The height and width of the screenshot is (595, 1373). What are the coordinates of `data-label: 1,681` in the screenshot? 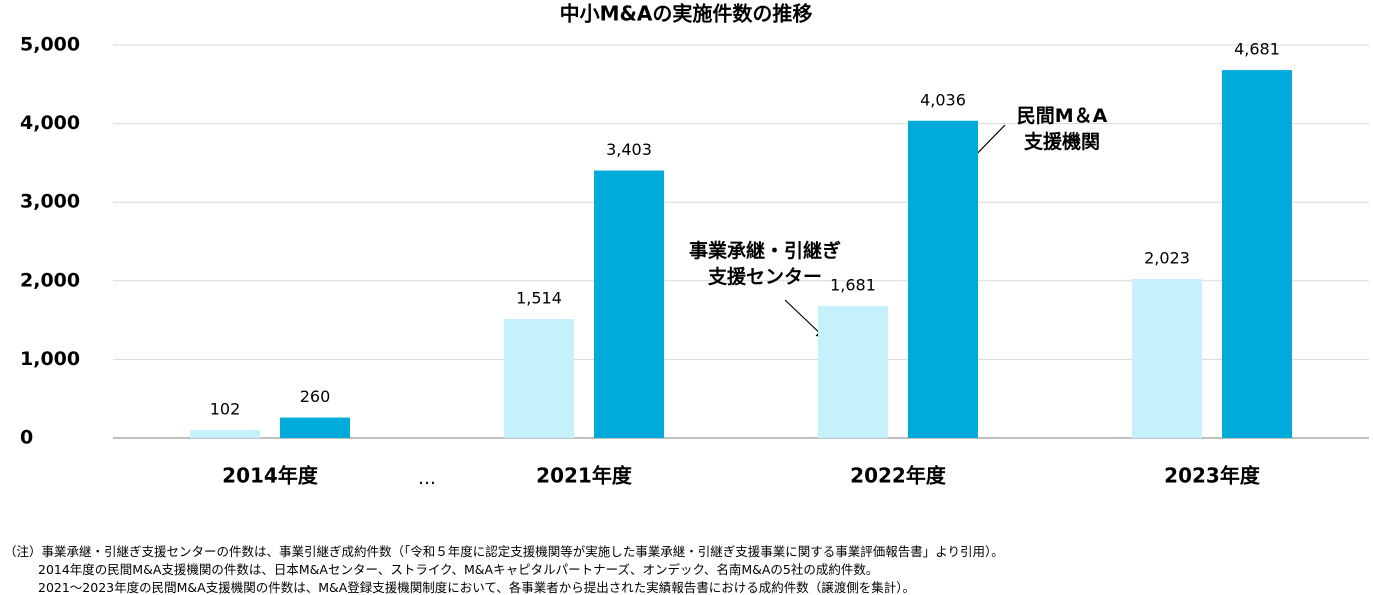 It's located at (853, 284).